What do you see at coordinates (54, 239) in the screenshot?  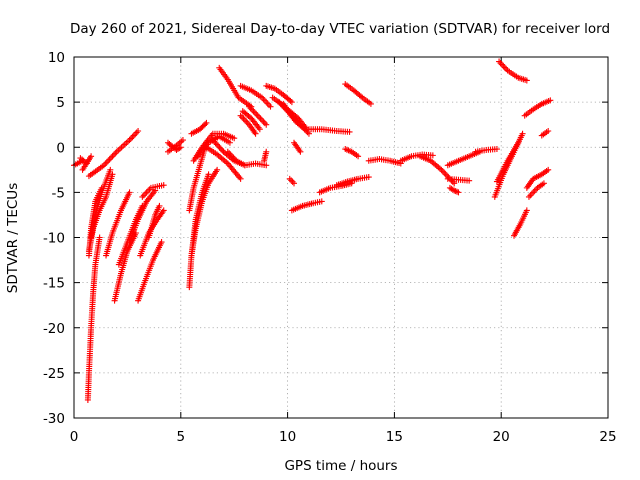 I see `y-tick-label: -10` at bounding box center [54, 239].